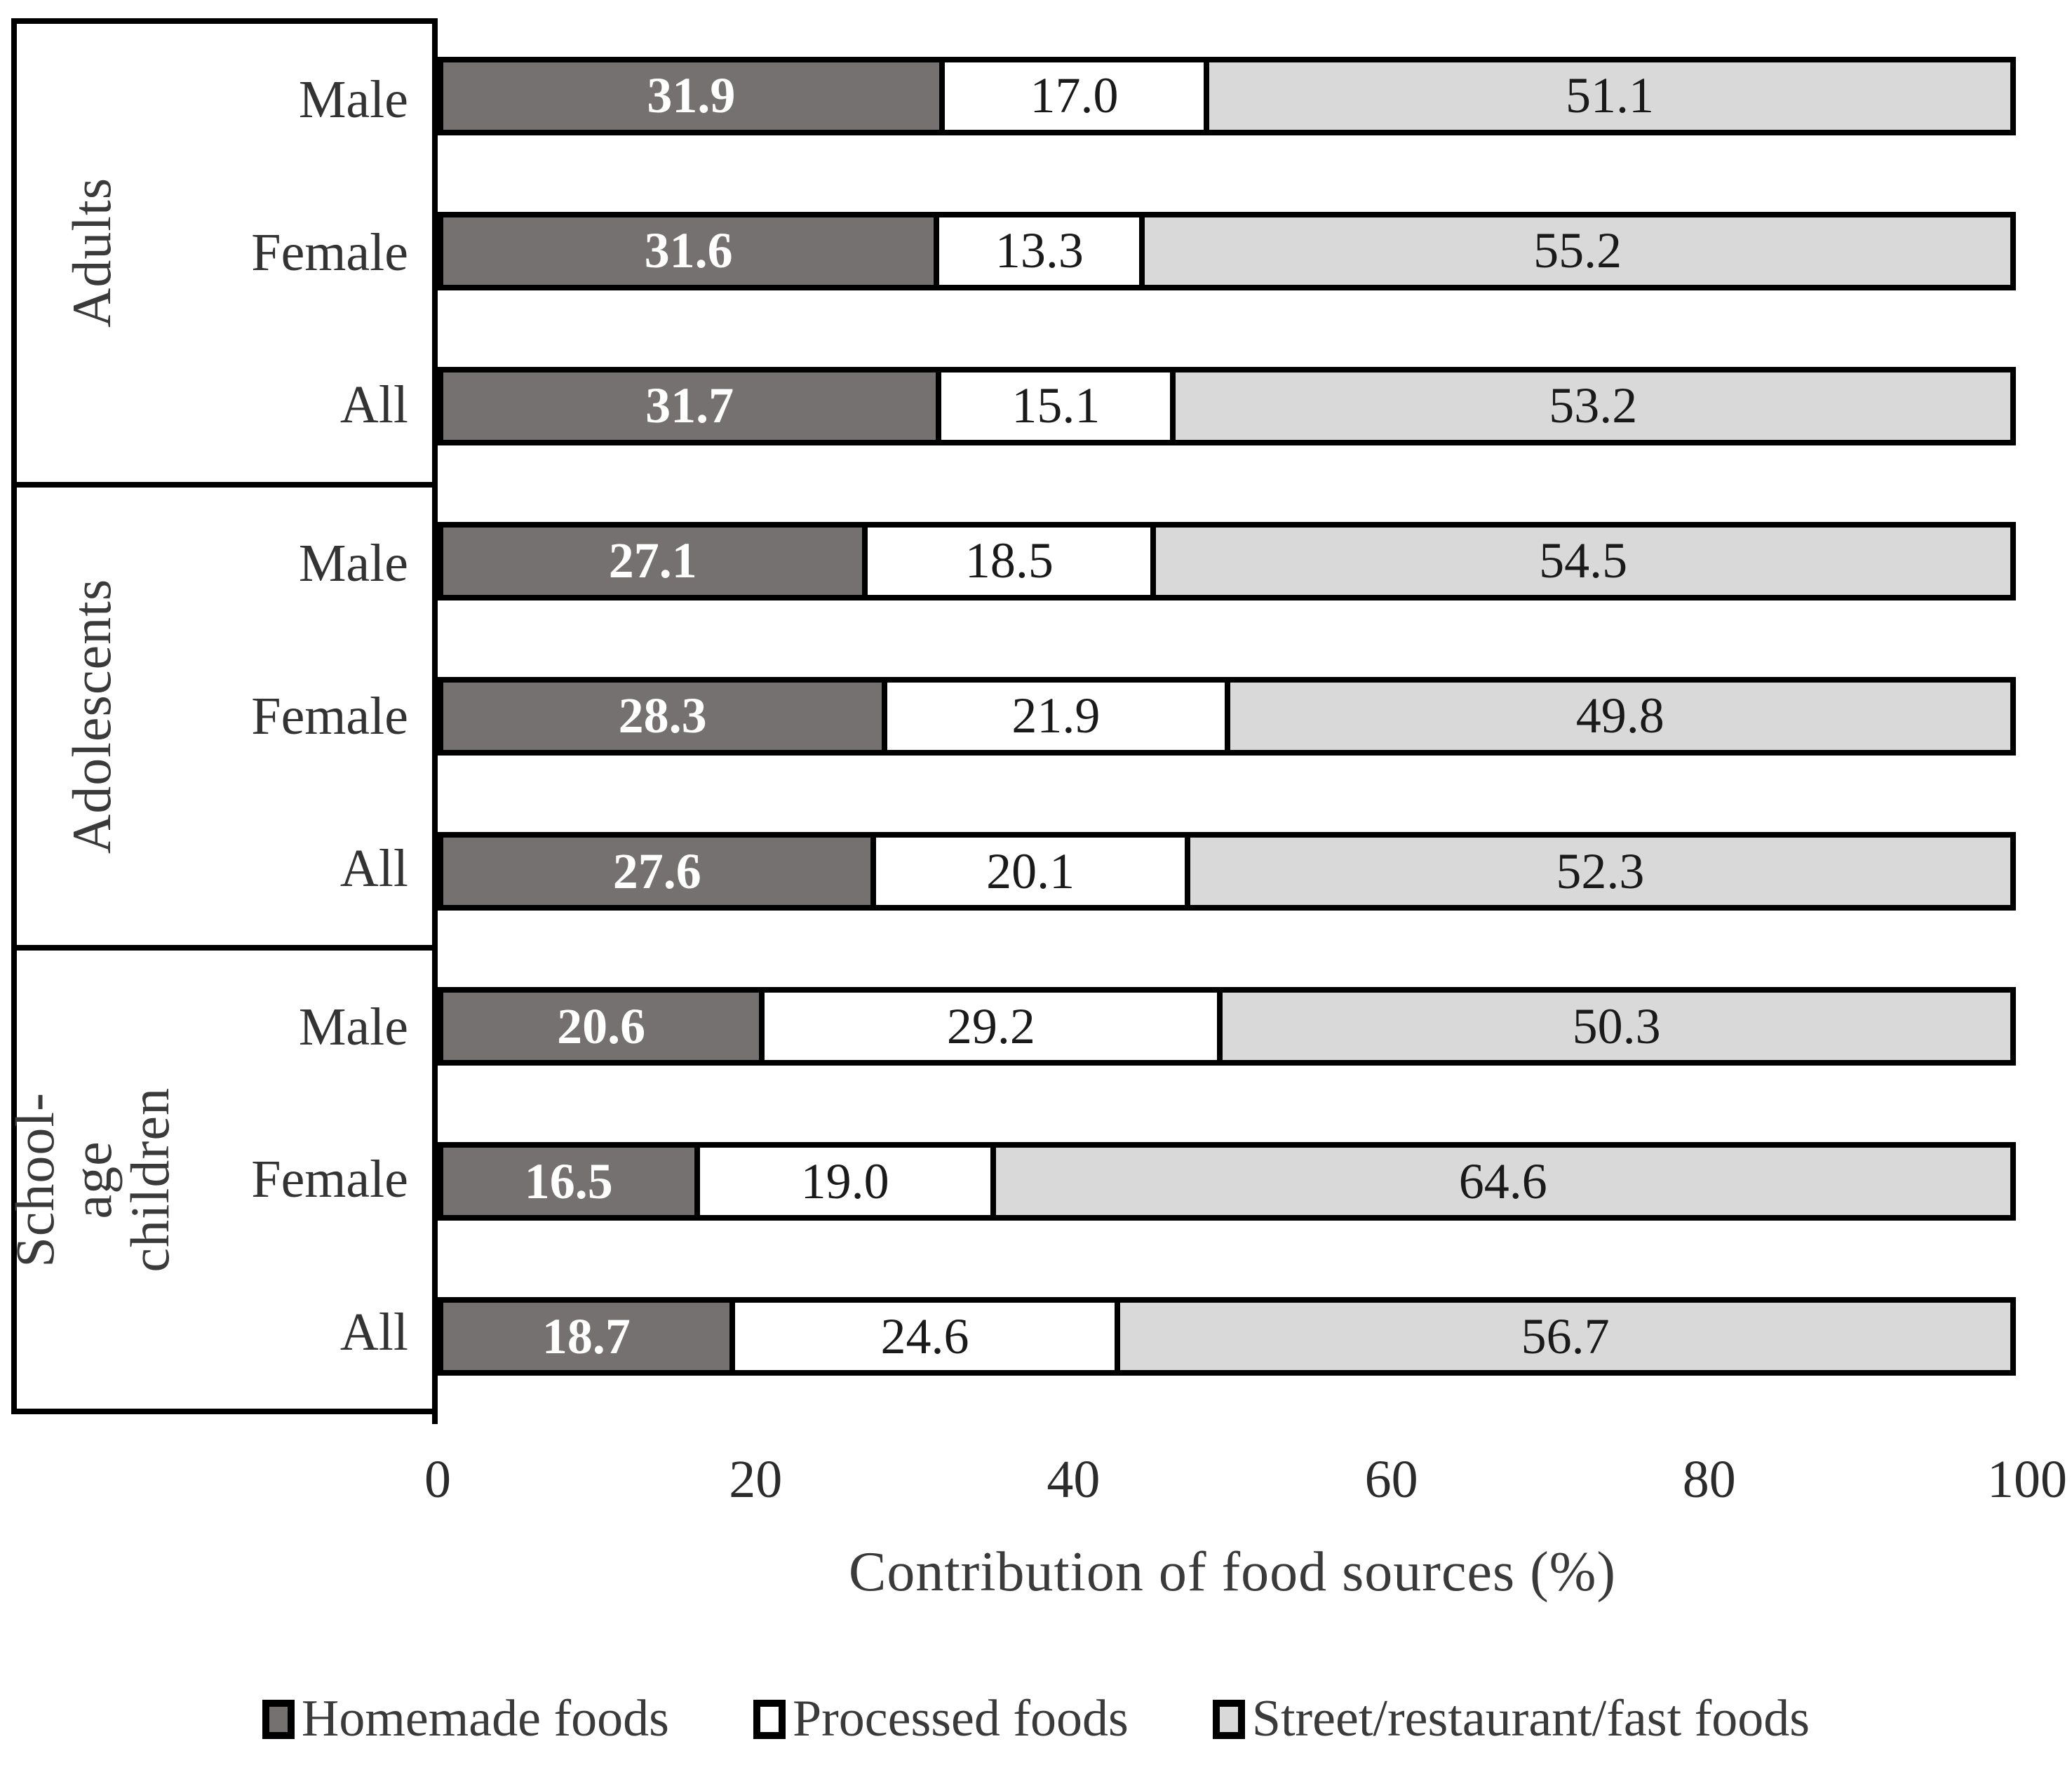 The width and height of the screenshot is (2072, 1765). I want to click on bar-segment: 29.2, so click(991, 1026).